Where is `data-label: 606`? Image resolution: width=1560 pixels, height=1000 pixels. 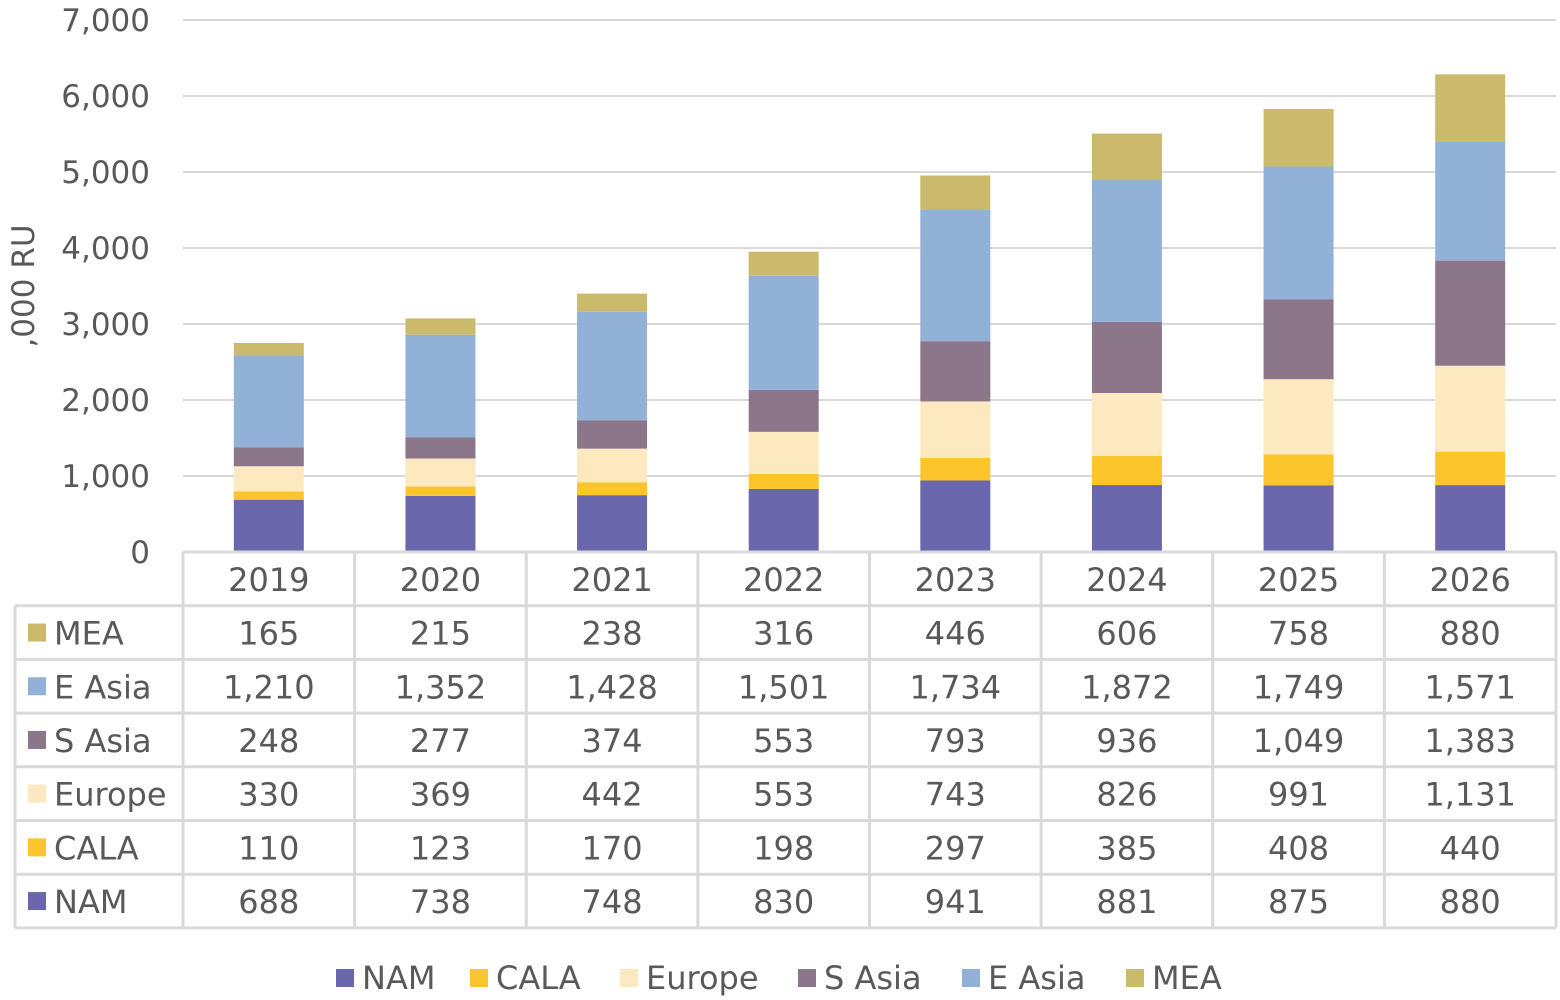 data-label: 606 is located at coordinates (1126, 634).